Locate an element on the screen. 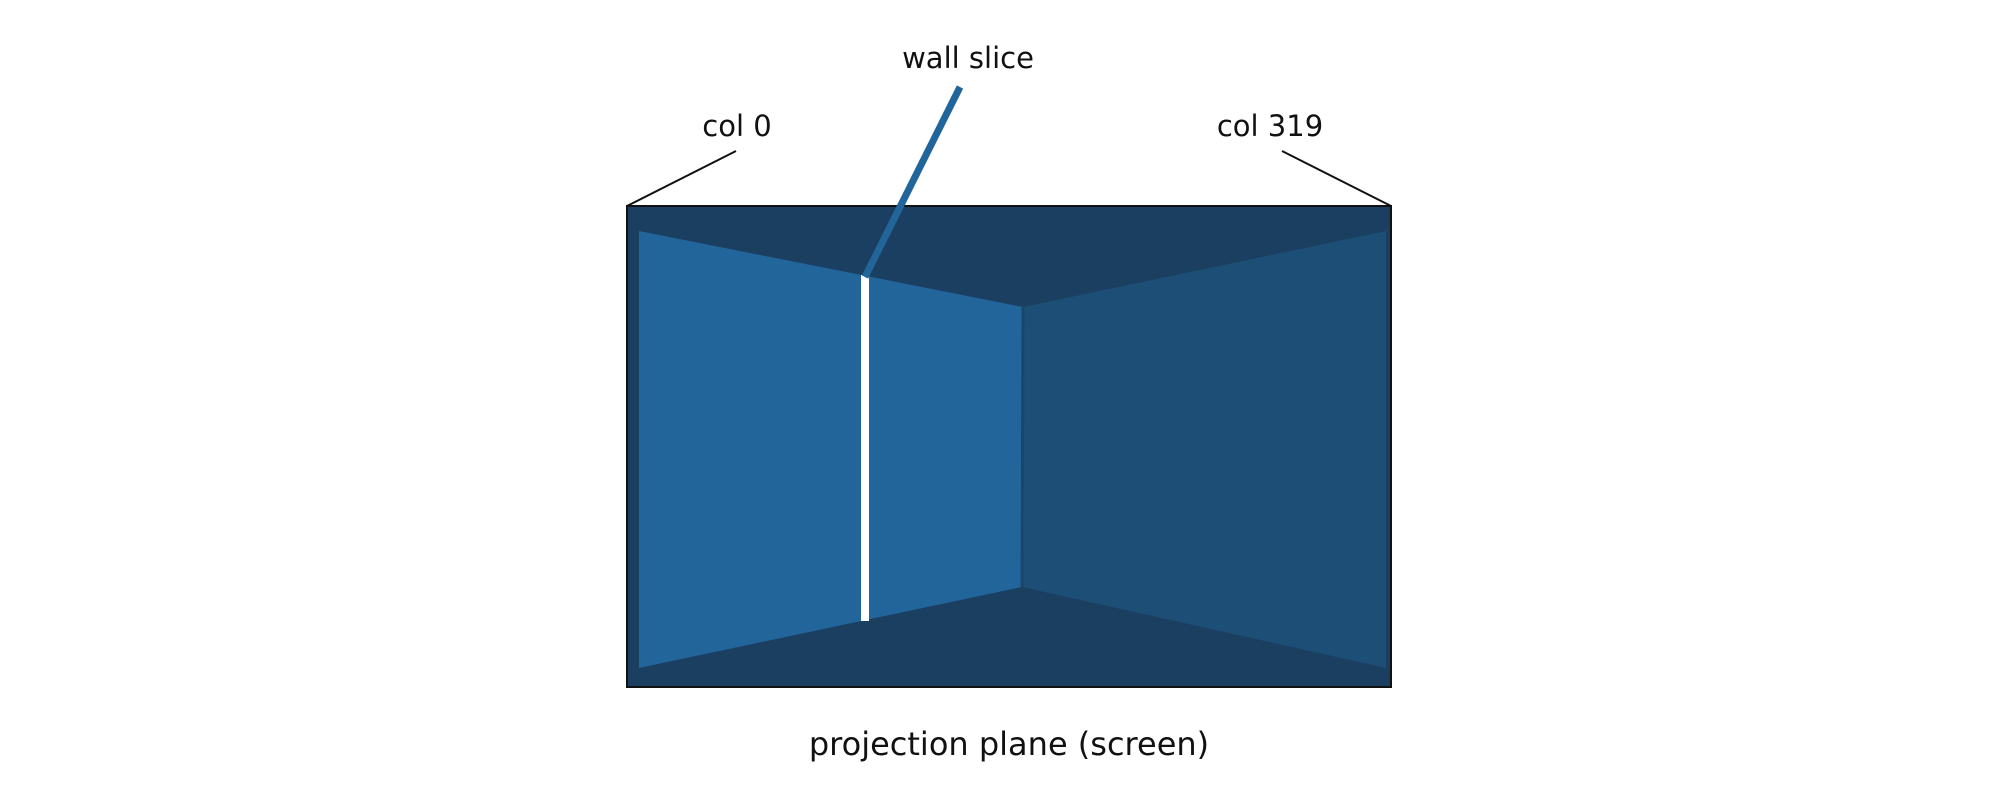 The height and width of the screenshot is (789, 2014). col-left-label: col 0 is located at coordinates (736, 126).